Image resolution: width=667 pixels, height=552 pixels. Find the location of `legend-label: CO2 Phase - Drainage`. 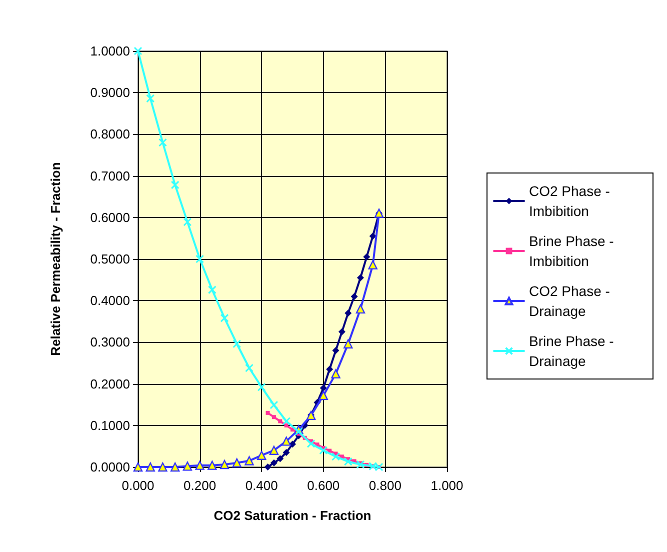

legend-label: CO2 Phase - Drainage is located at coordinates (571, 301).